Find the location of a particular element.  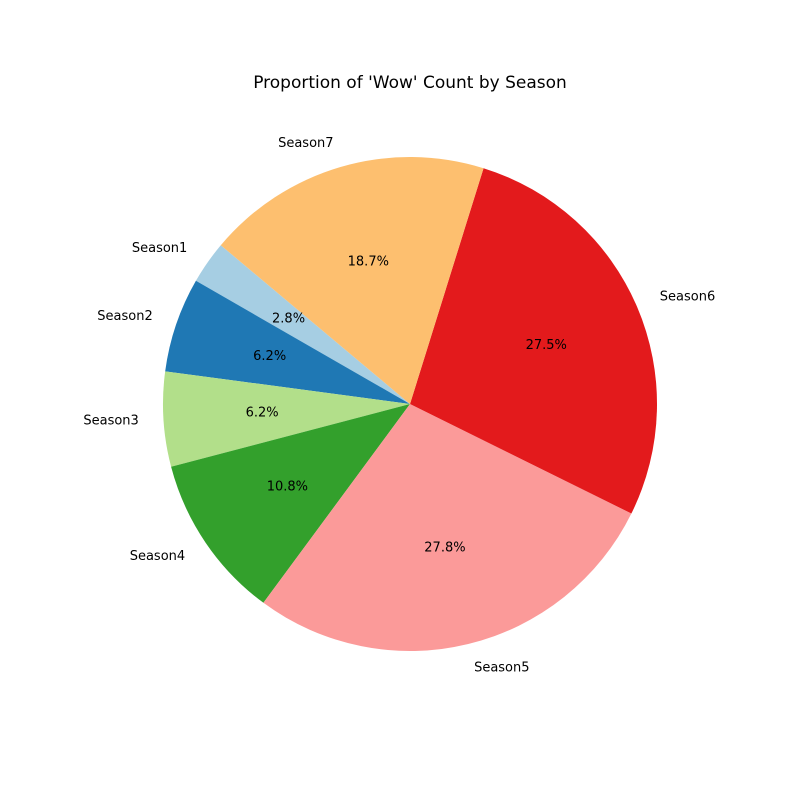

slice-label-season7: Season7 is located at coordinates (305, 143).